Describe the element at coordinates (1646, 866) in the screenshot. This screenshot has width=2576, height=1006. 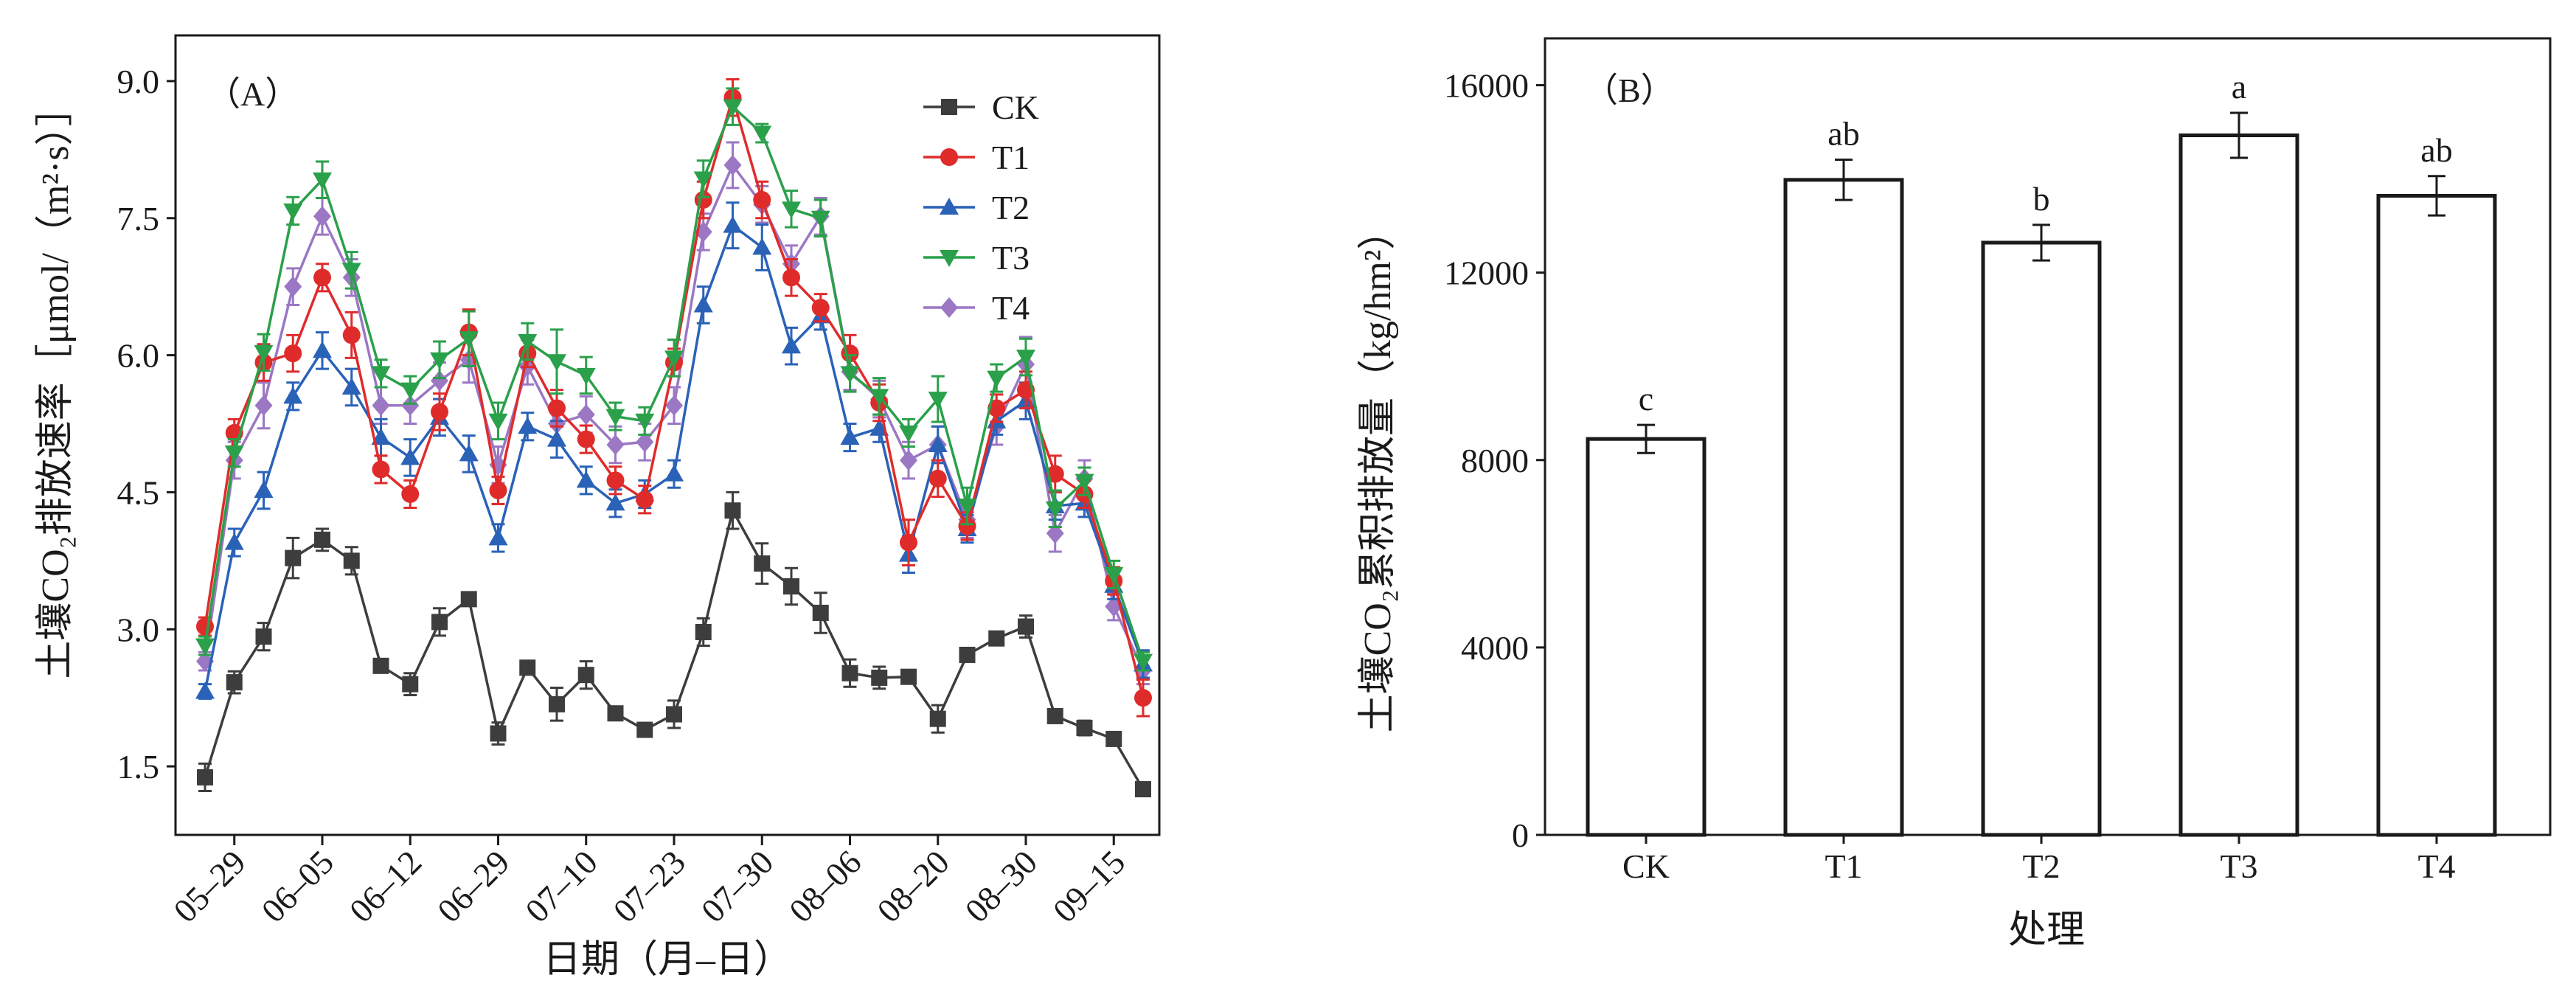
I see `x-tick-label: CK` at that location.